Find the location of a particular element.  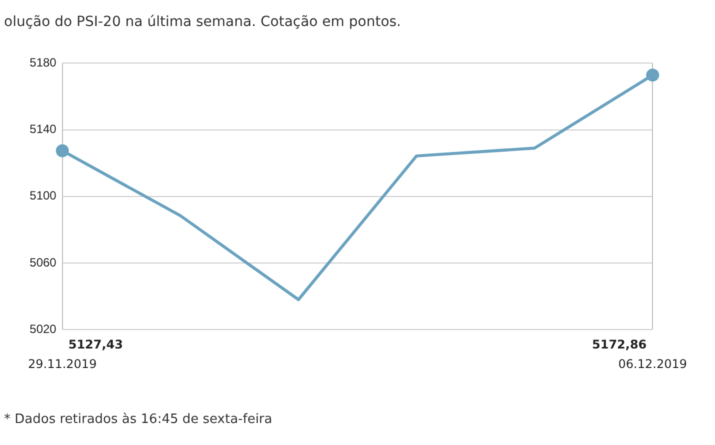

y-tick-label: 5180 is located at coordinates (43, 63).